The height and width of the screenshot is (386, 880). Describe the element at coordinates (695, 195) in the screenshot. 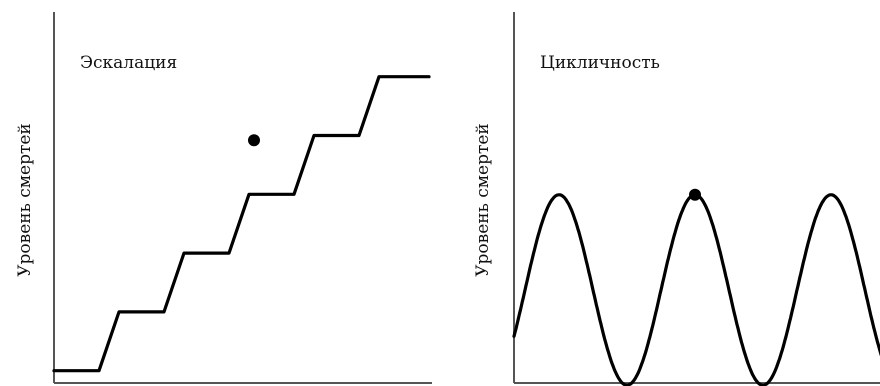

I see `cyclicity-marker-point` at that location.